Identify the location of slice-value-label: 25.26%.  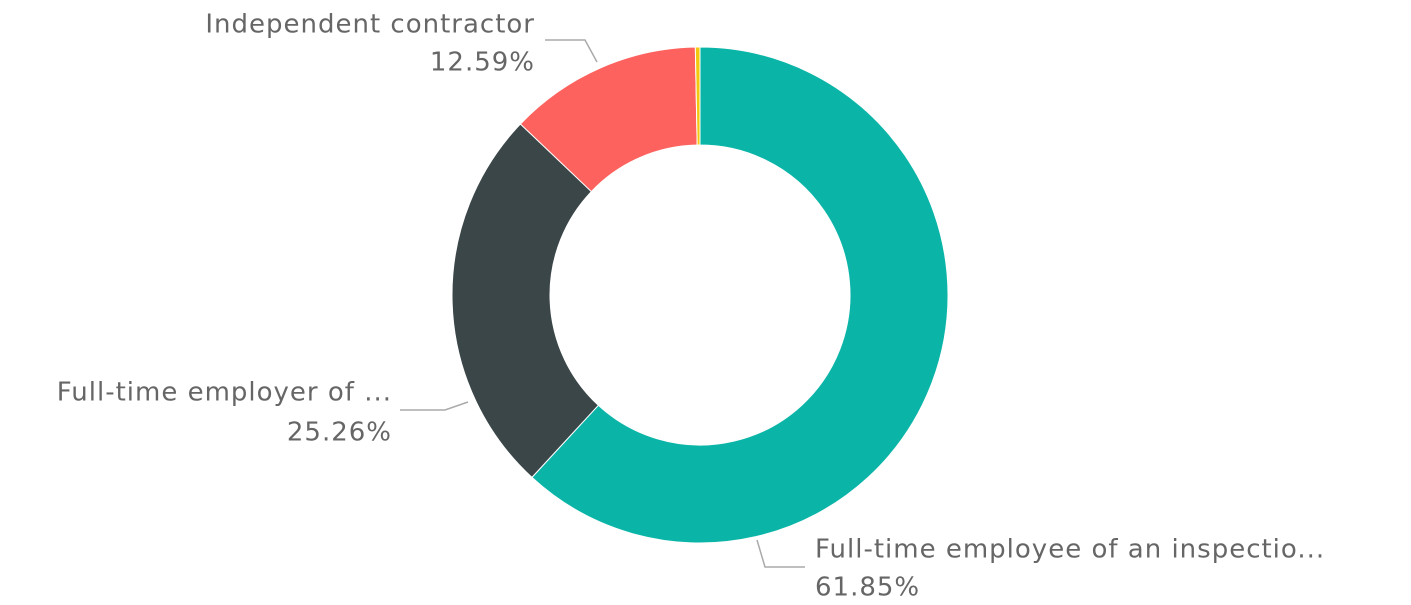
(339, 433).